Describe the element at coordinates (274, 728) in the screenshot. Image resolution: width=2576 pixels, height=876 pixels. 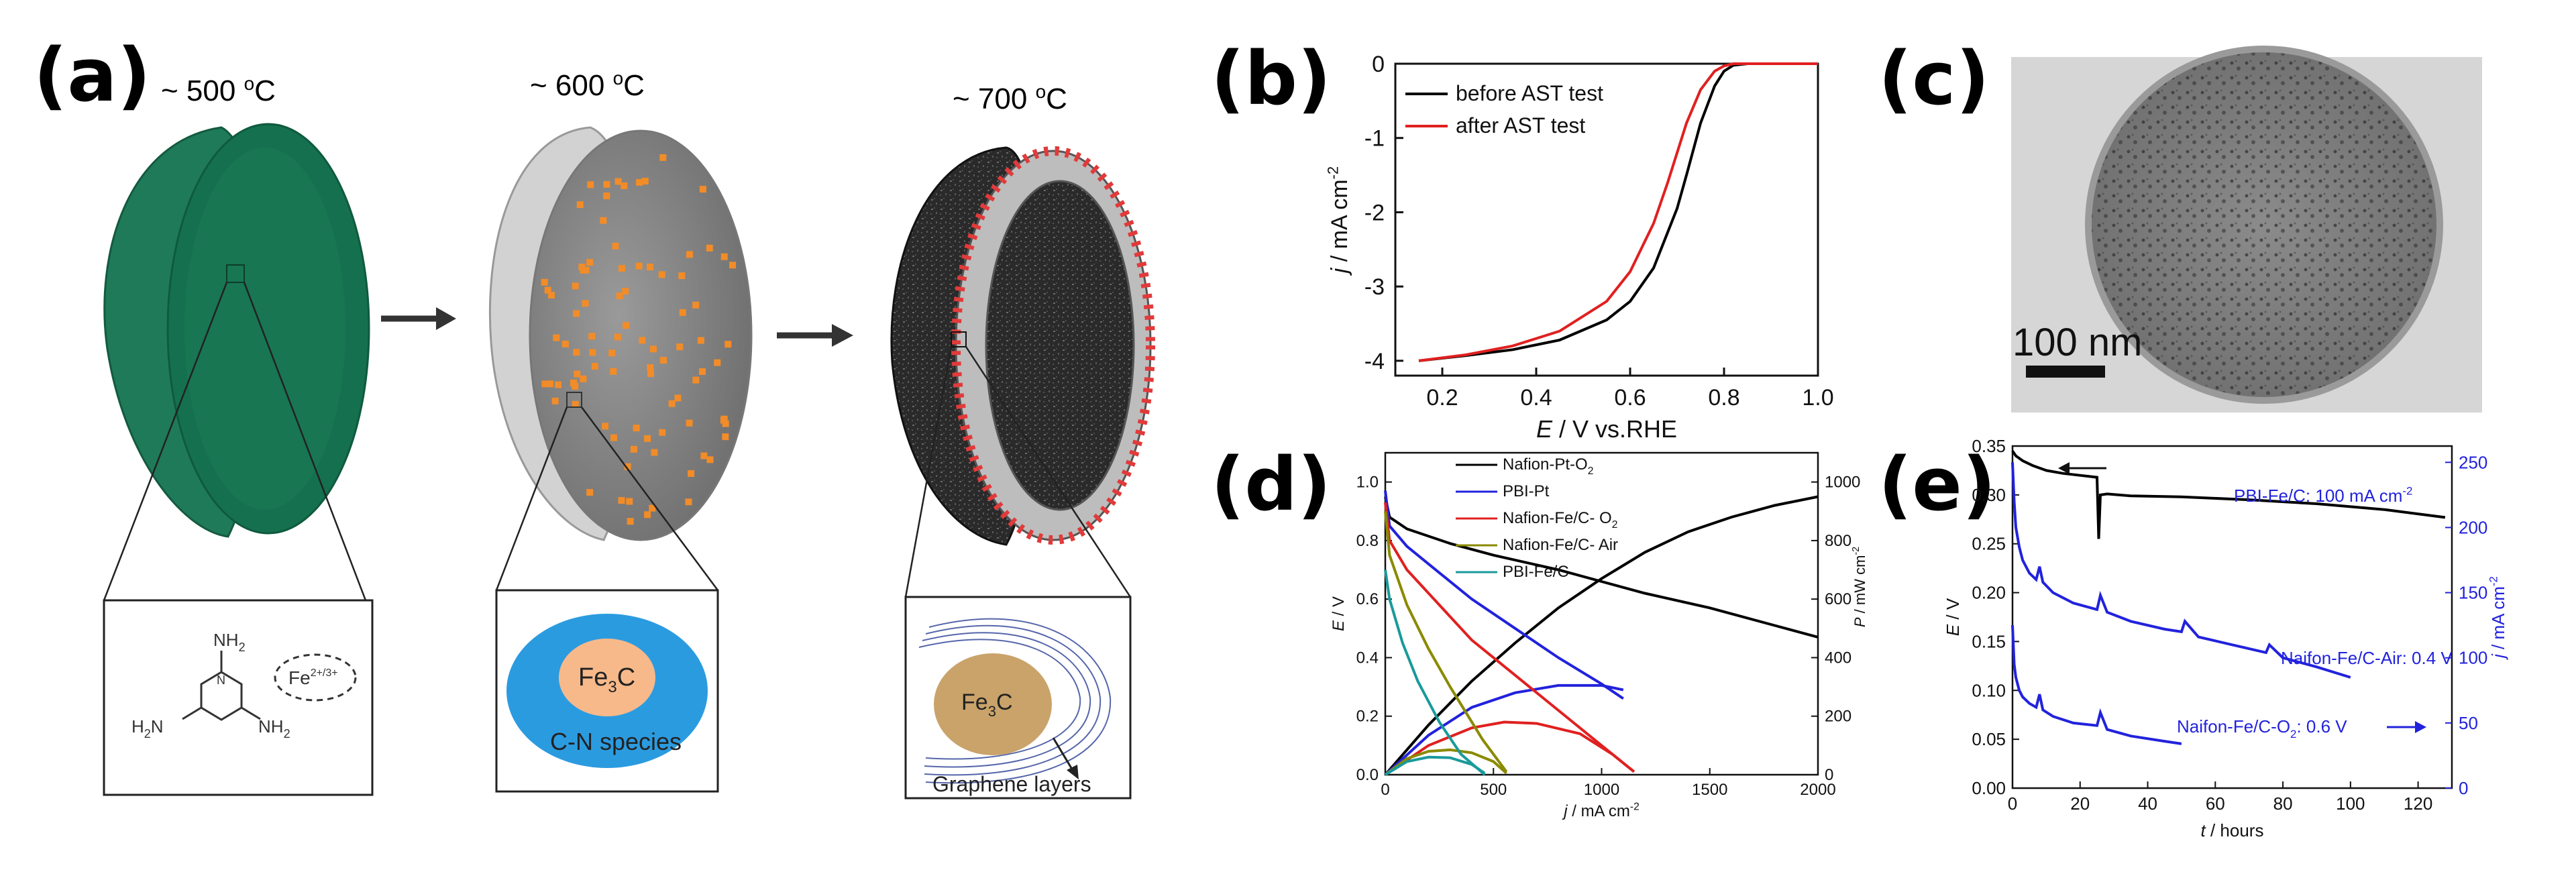
I see `amine-right-label: NH2` at that location.